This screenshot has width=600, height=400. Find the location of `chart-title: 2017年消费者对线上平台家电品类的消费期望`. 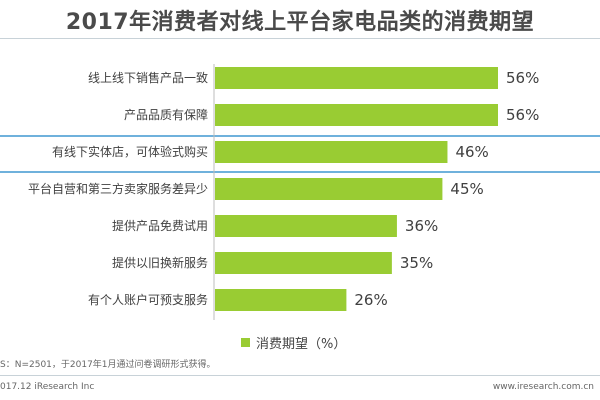

chart-title: 2017年消费者对线上平台家电品类的消费期望 is located at coordinates (300, 22).